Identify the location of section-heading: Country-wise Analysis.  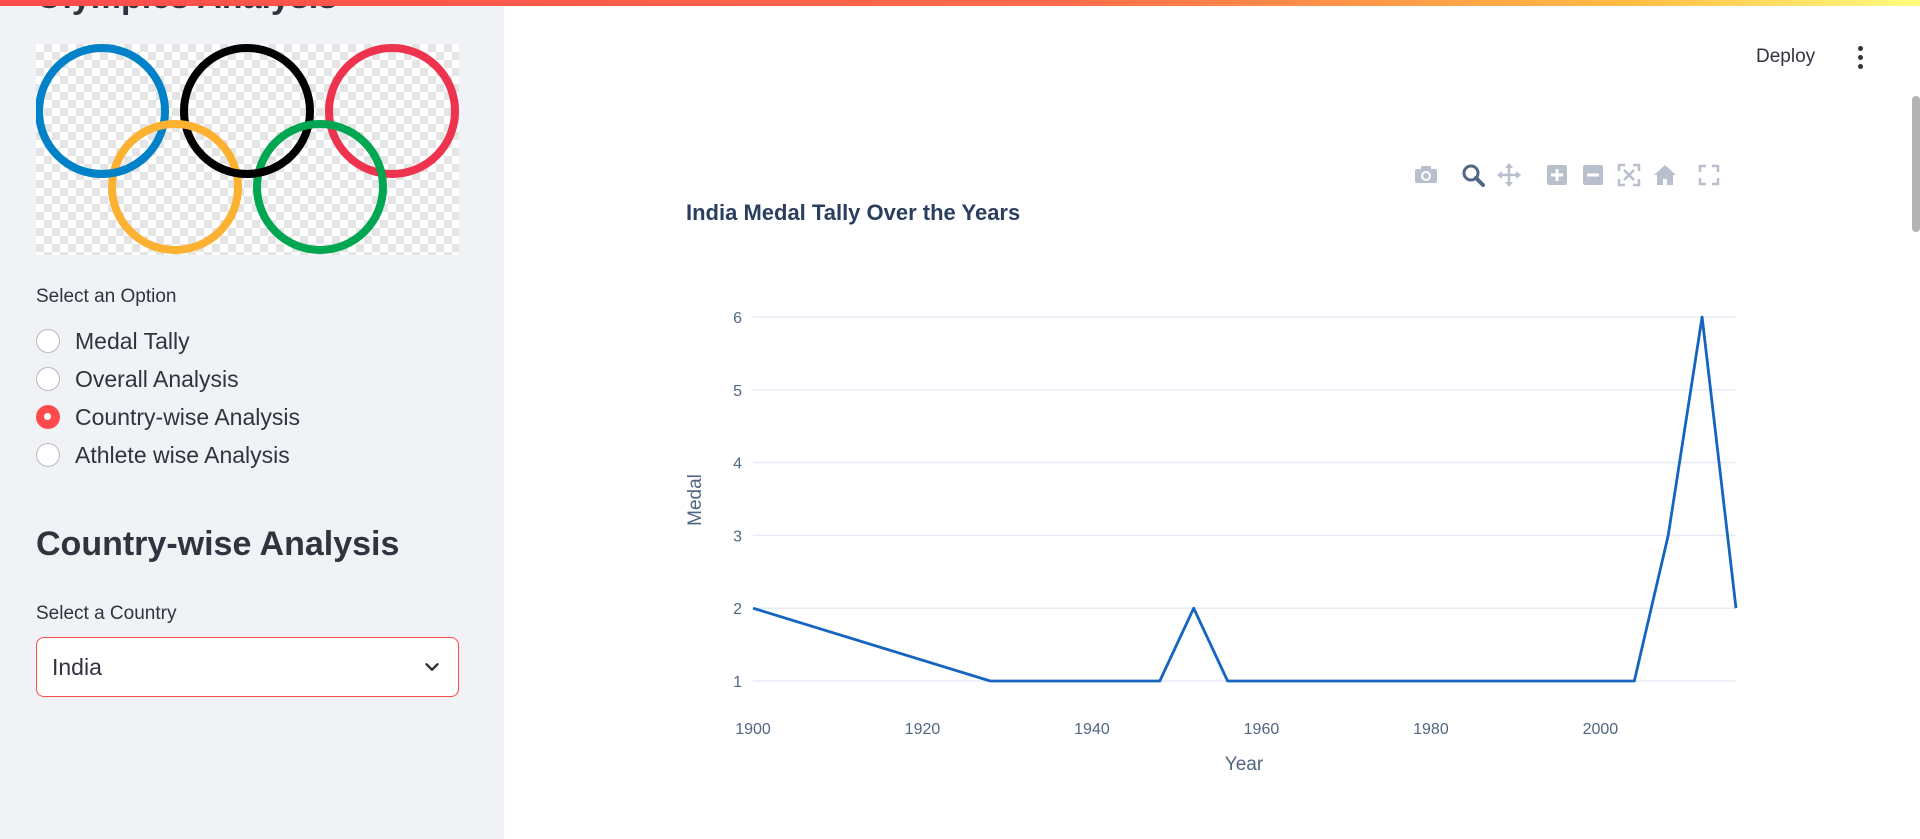
(218, 544).